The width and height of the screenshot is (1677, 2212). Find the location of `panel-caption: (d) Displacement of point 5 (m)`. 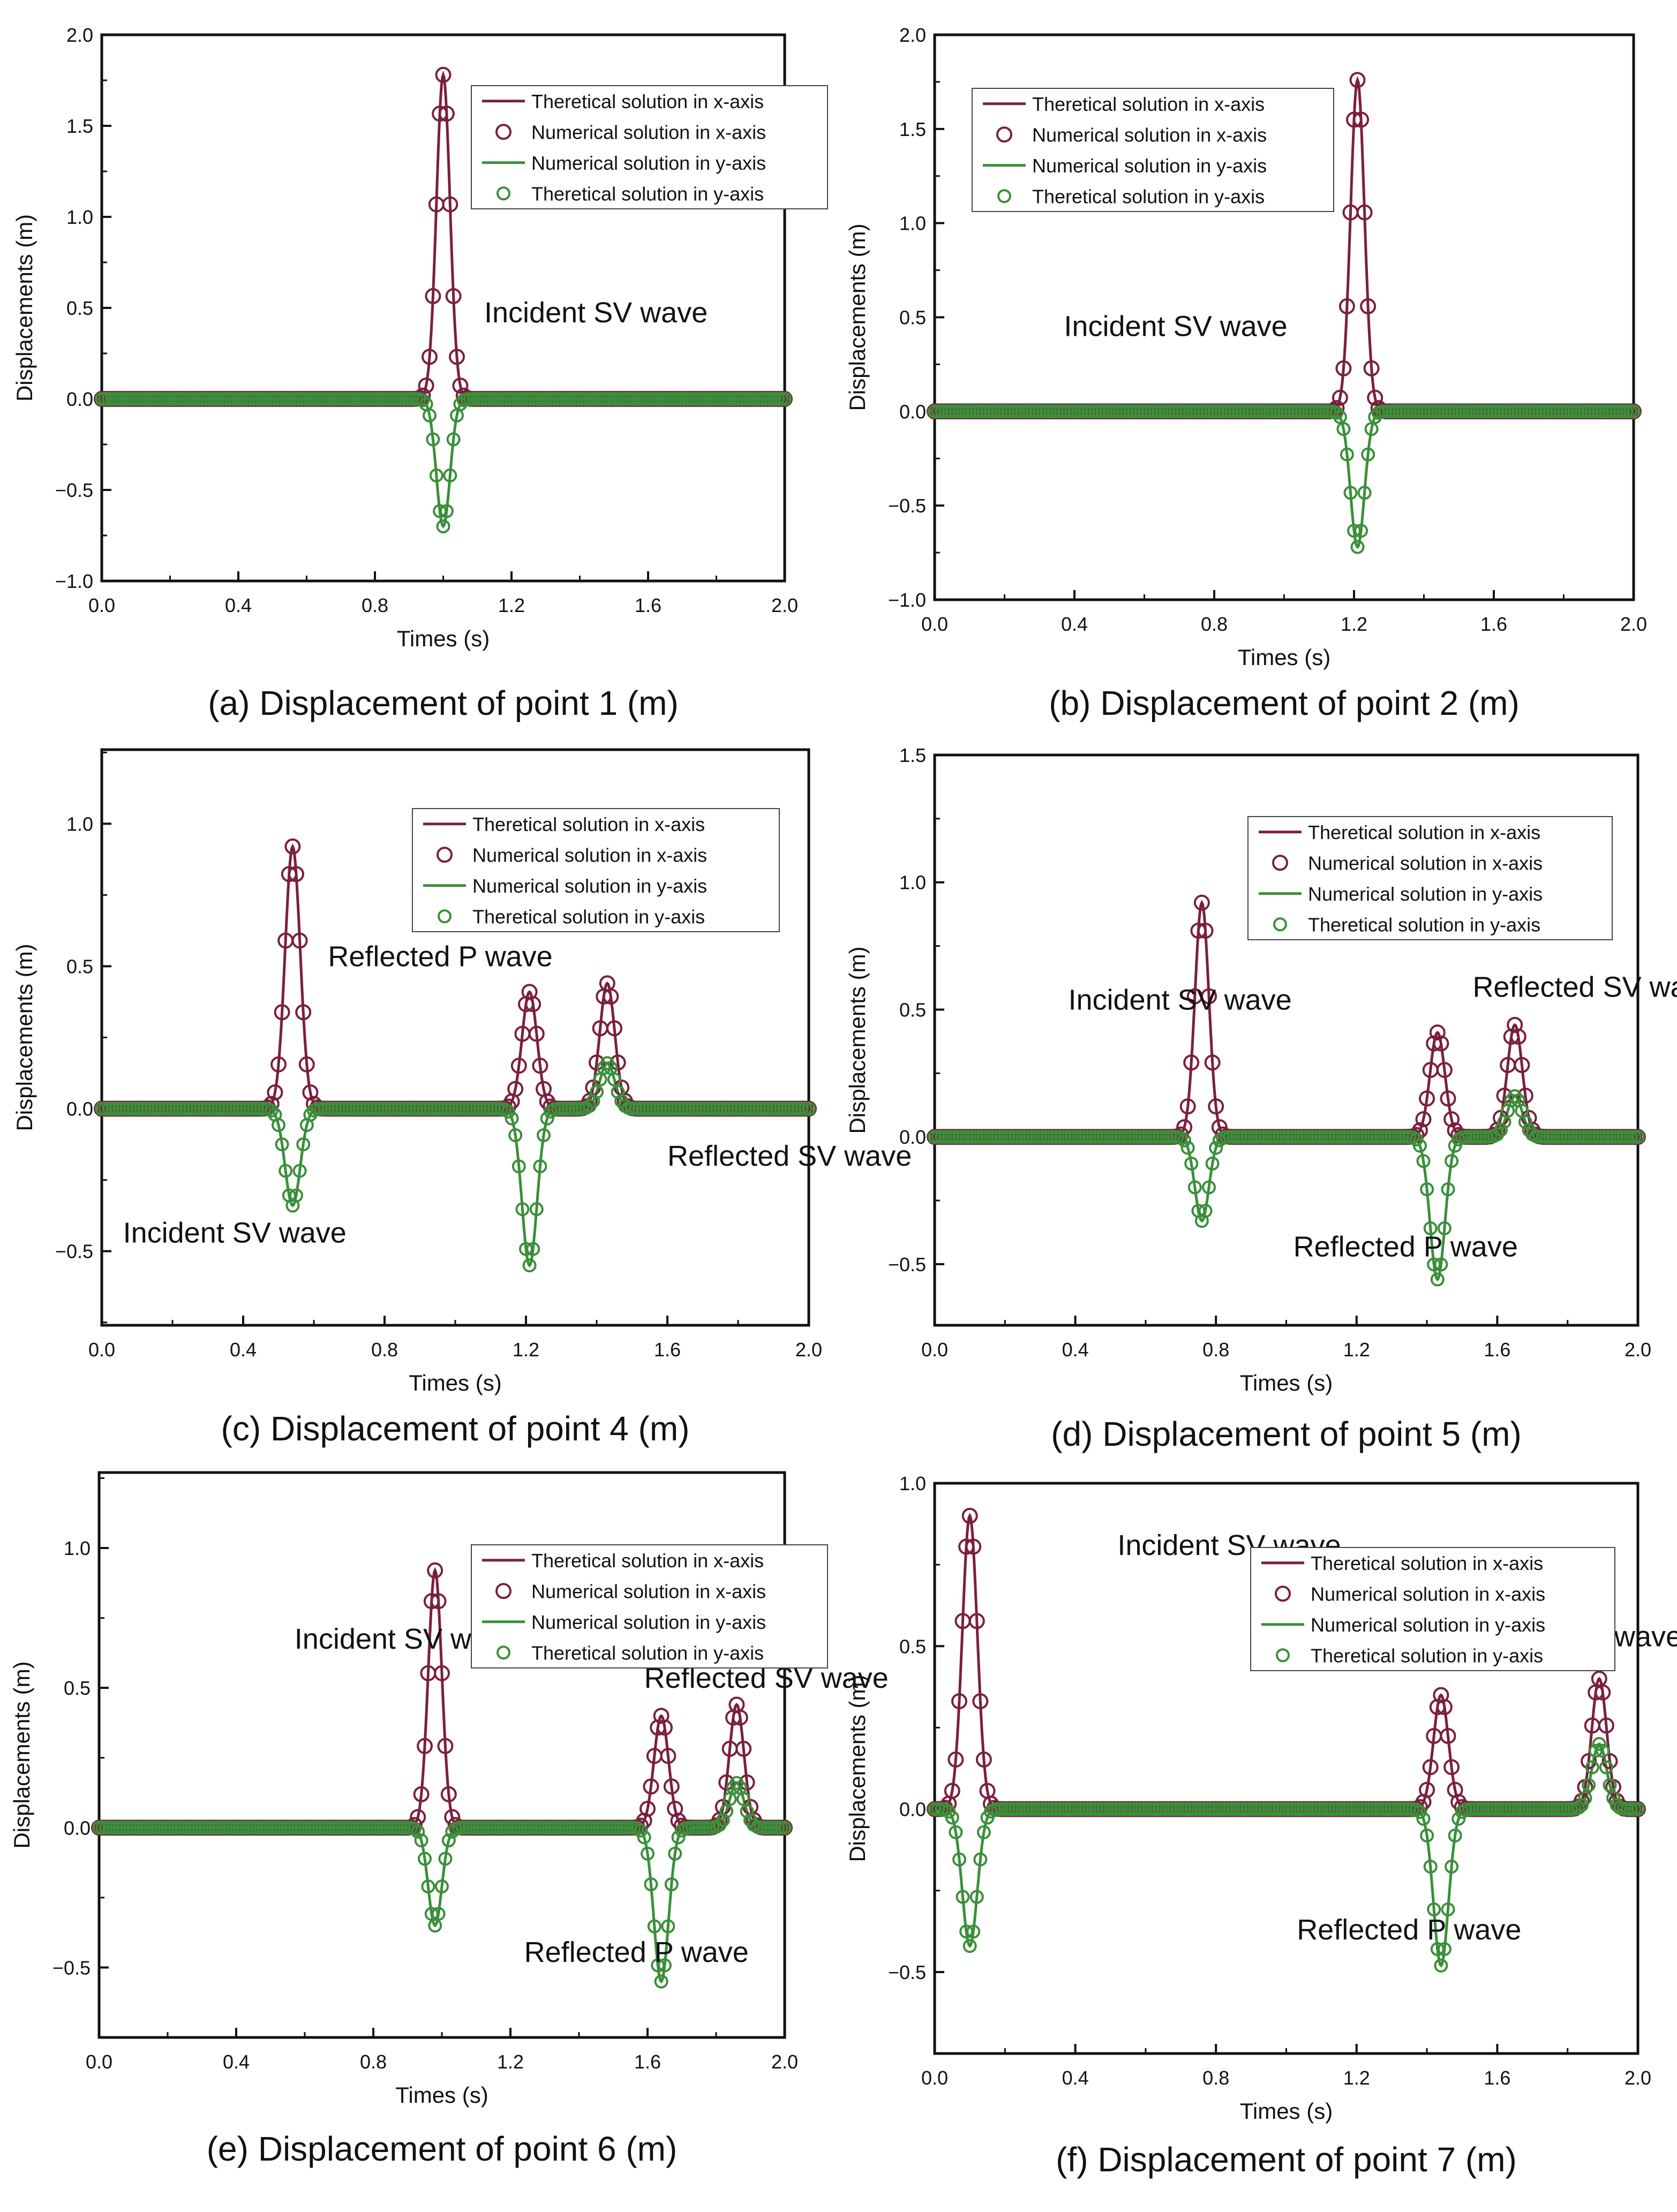

panel-caption: (d) Displacement of point 5 (m) is located at coordinates (1286, 1434).